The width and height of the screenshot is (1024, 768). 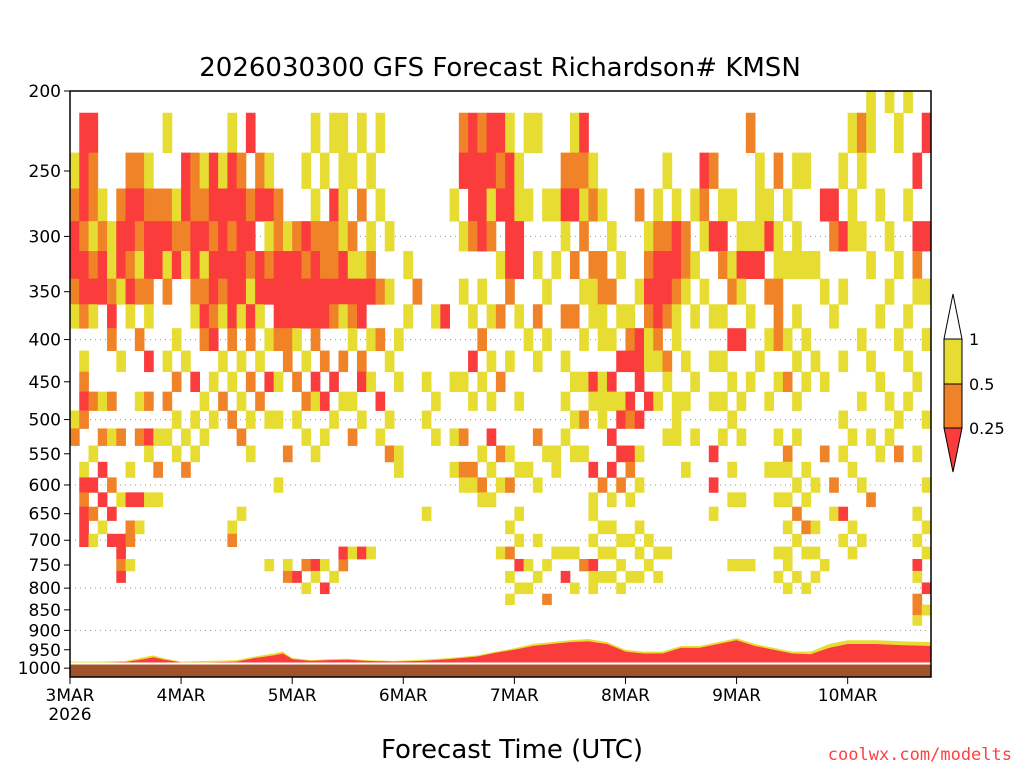 I want to click on x-tick-label-5MAR: 5MAR, so click(x=292, y=696).